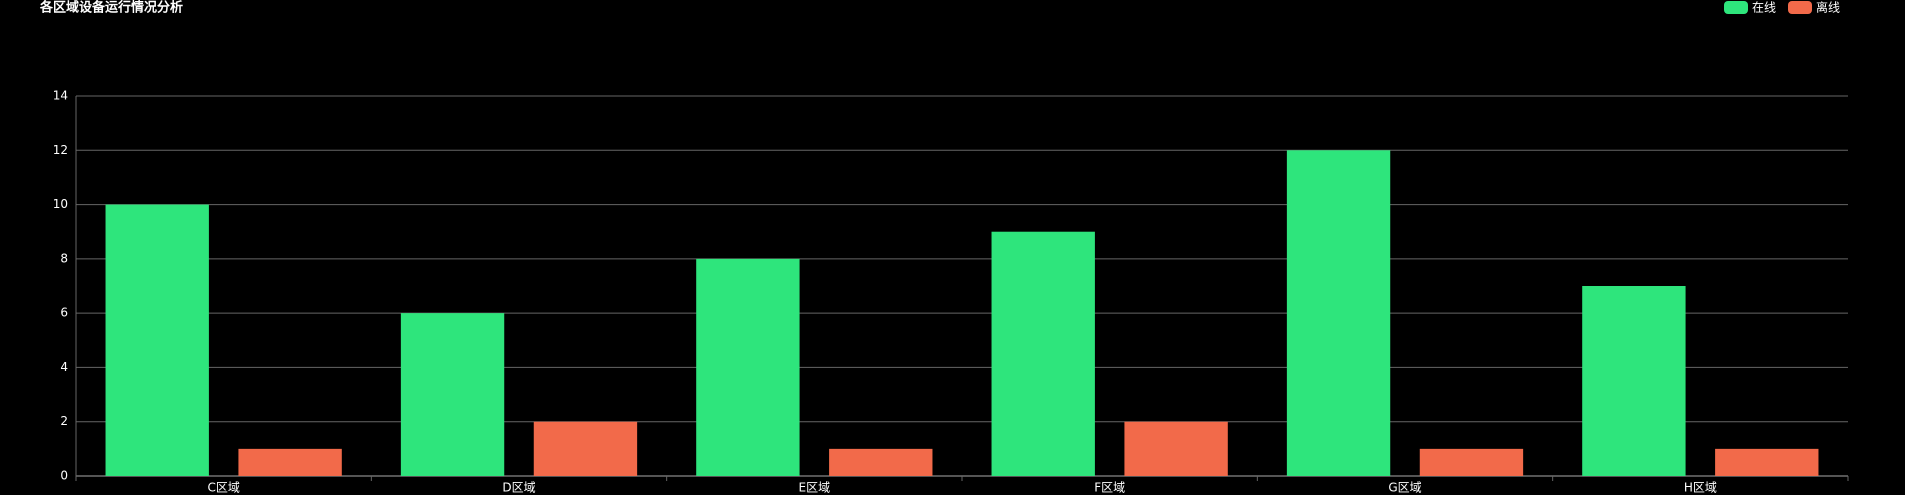  What do you see at coordinates (1764, 8) in the screenshot?
I see `legend-label: 在线` at bounding box center [1764, 8].